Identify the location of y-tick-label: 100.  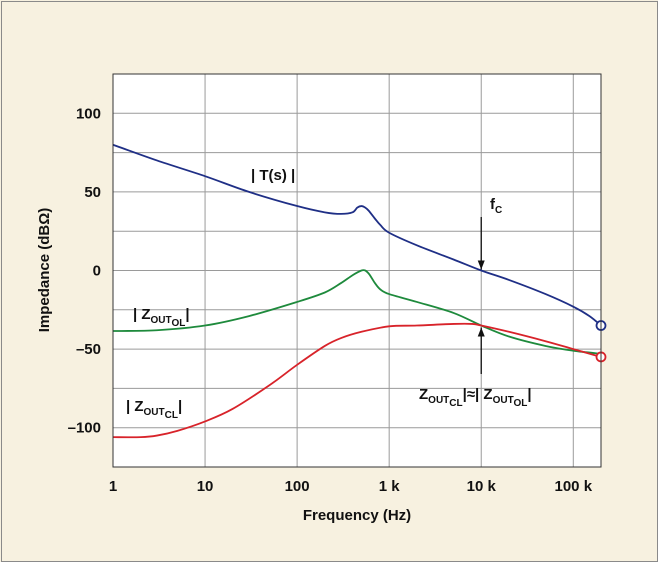
(88, 113).